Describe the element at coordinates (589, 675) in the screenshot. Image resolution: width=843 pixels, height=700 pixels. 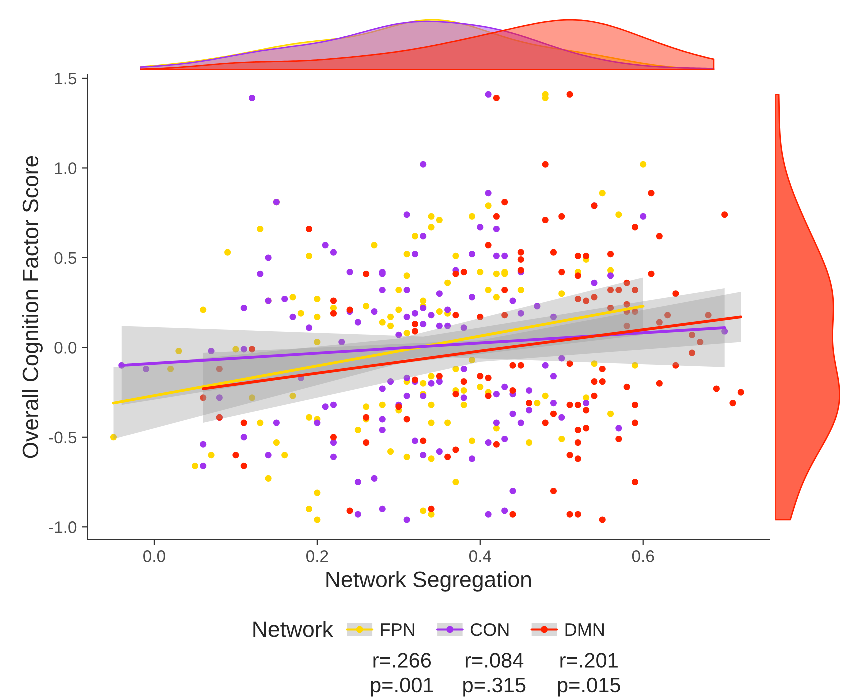
I see `text: r=.201 p=.015` at that location.